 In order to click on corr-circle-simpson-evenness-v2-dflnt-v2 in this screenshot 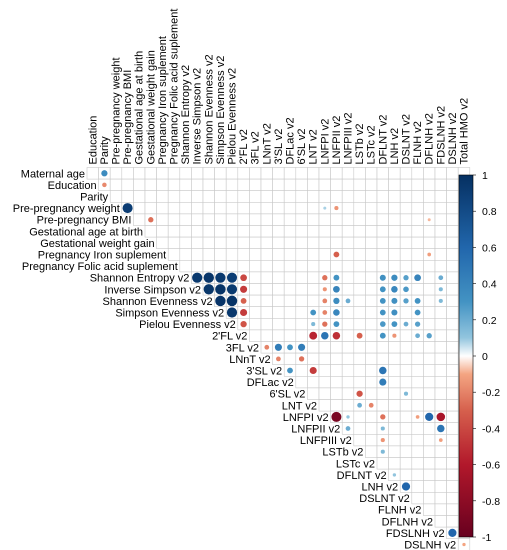, I will do `click(382, 312)`.